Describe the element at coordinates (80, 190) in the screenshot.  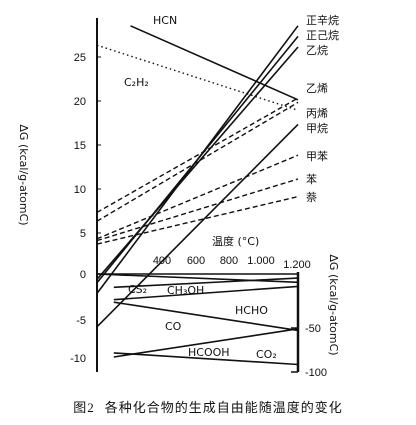
I see `y-tick-label: 10` at that location.